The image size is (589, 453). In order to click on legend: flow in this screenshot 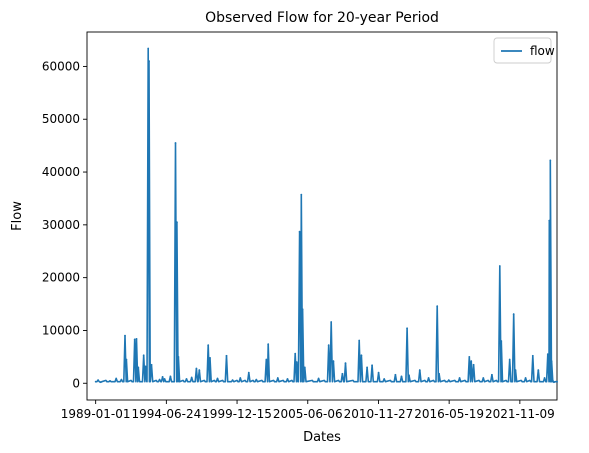, I will do `click(524, 50)`.